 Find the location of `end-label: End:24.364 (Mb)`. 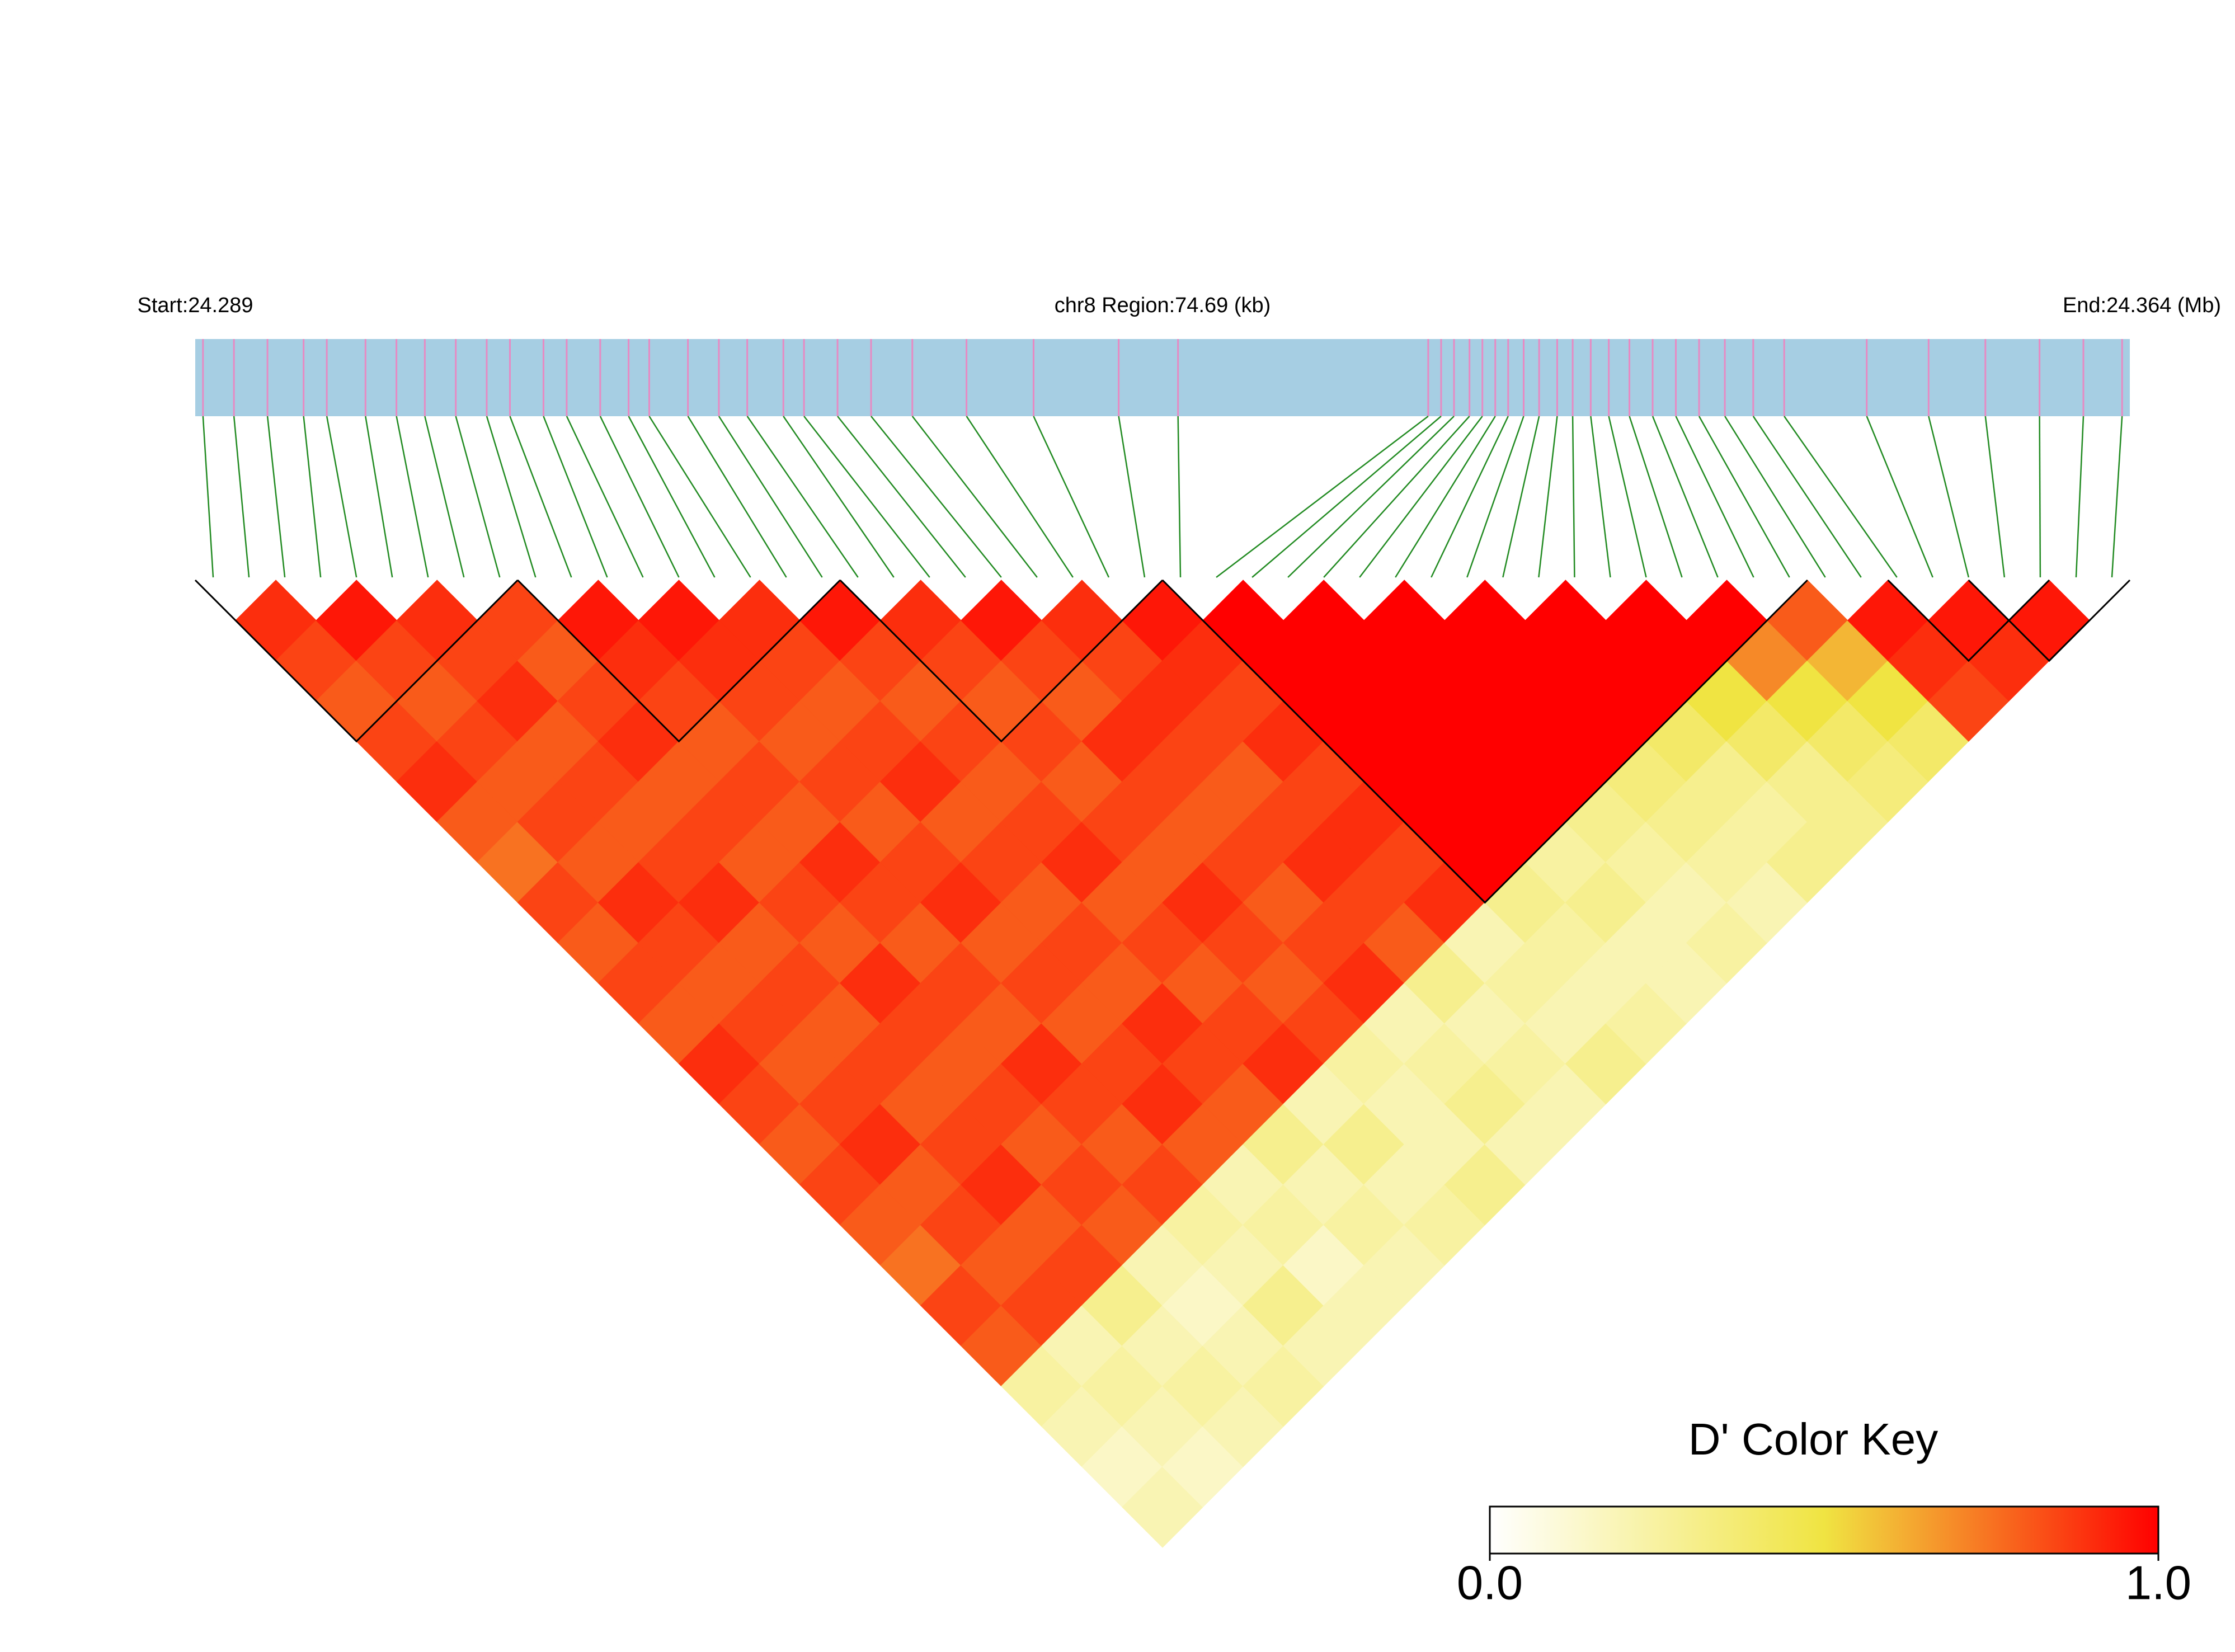

end-label: End:24.364 (Mb) is located at coordinates (2142, 306).